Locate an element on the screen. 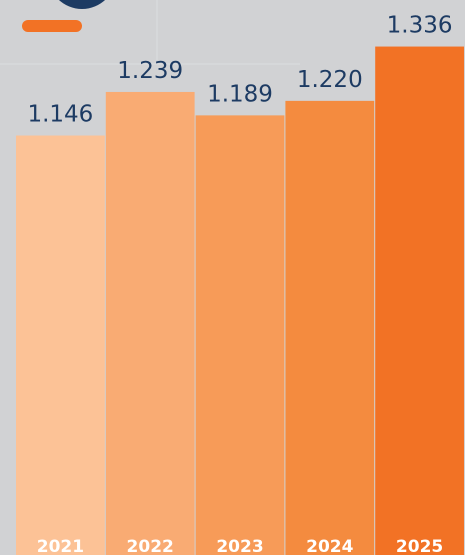 The height and width of the screenshot is (555, 465). value-label: 1.189 is located at coordinates (240, 94).